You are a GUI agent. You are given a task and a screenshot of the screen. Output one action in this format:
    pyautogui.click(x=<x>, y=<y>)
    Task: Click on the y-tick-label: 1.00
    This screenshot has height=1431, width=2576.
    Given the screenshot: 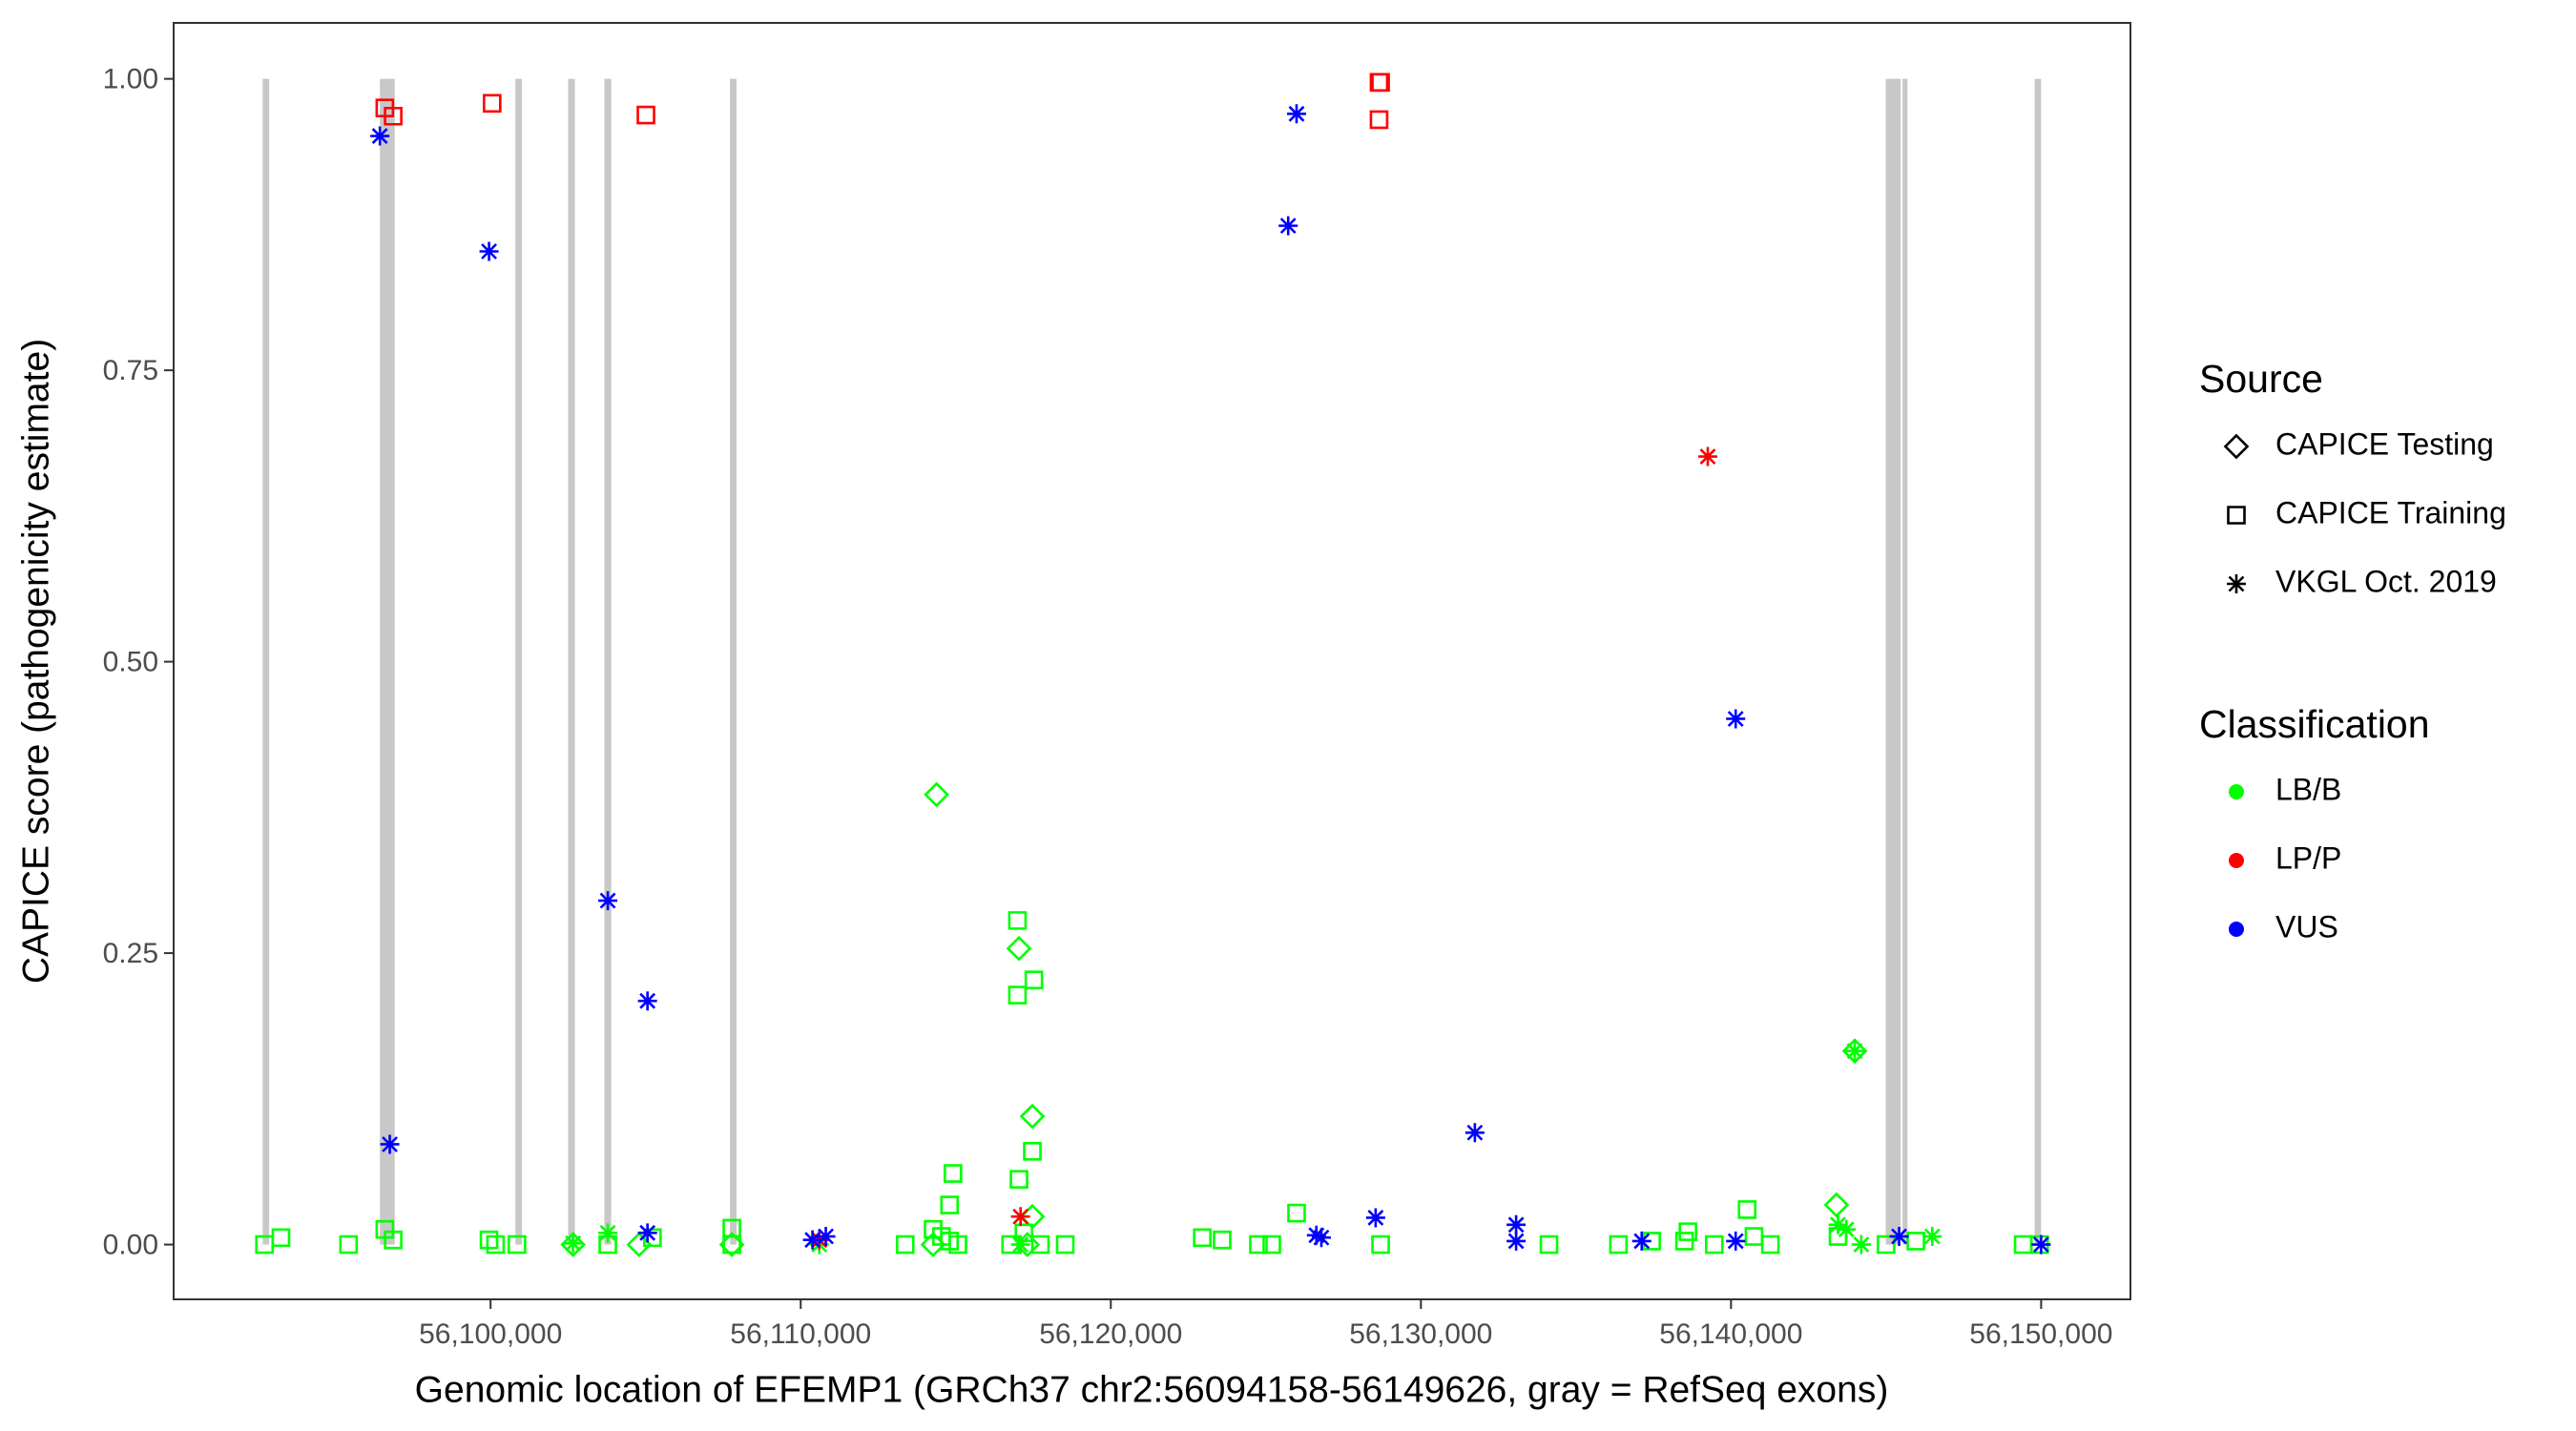 What is the action you would take?
    pyautogui.click(x=130, y=79)
    